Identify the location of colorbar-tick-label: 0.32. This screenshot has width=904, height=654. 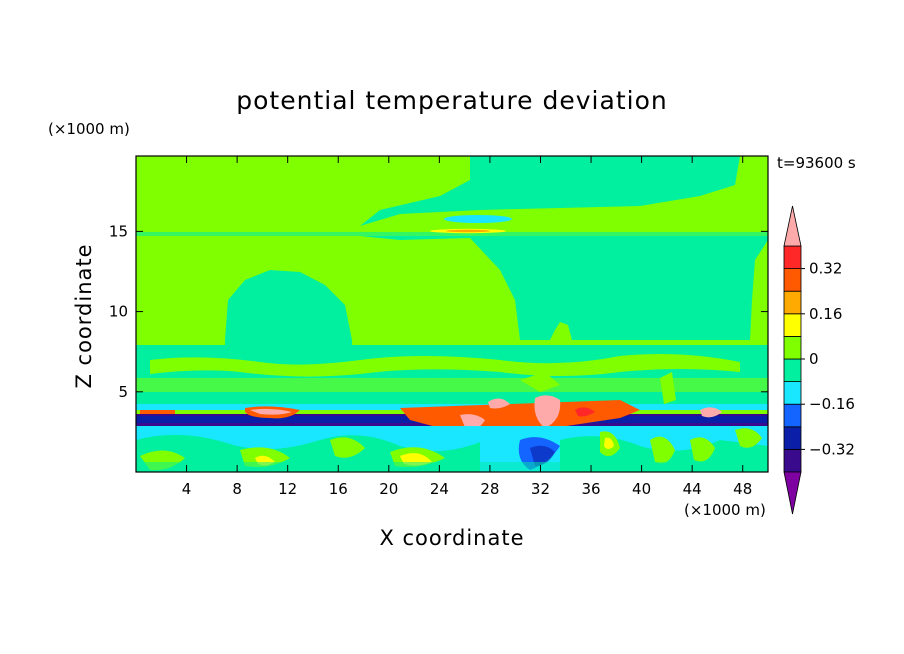
(825, 269).